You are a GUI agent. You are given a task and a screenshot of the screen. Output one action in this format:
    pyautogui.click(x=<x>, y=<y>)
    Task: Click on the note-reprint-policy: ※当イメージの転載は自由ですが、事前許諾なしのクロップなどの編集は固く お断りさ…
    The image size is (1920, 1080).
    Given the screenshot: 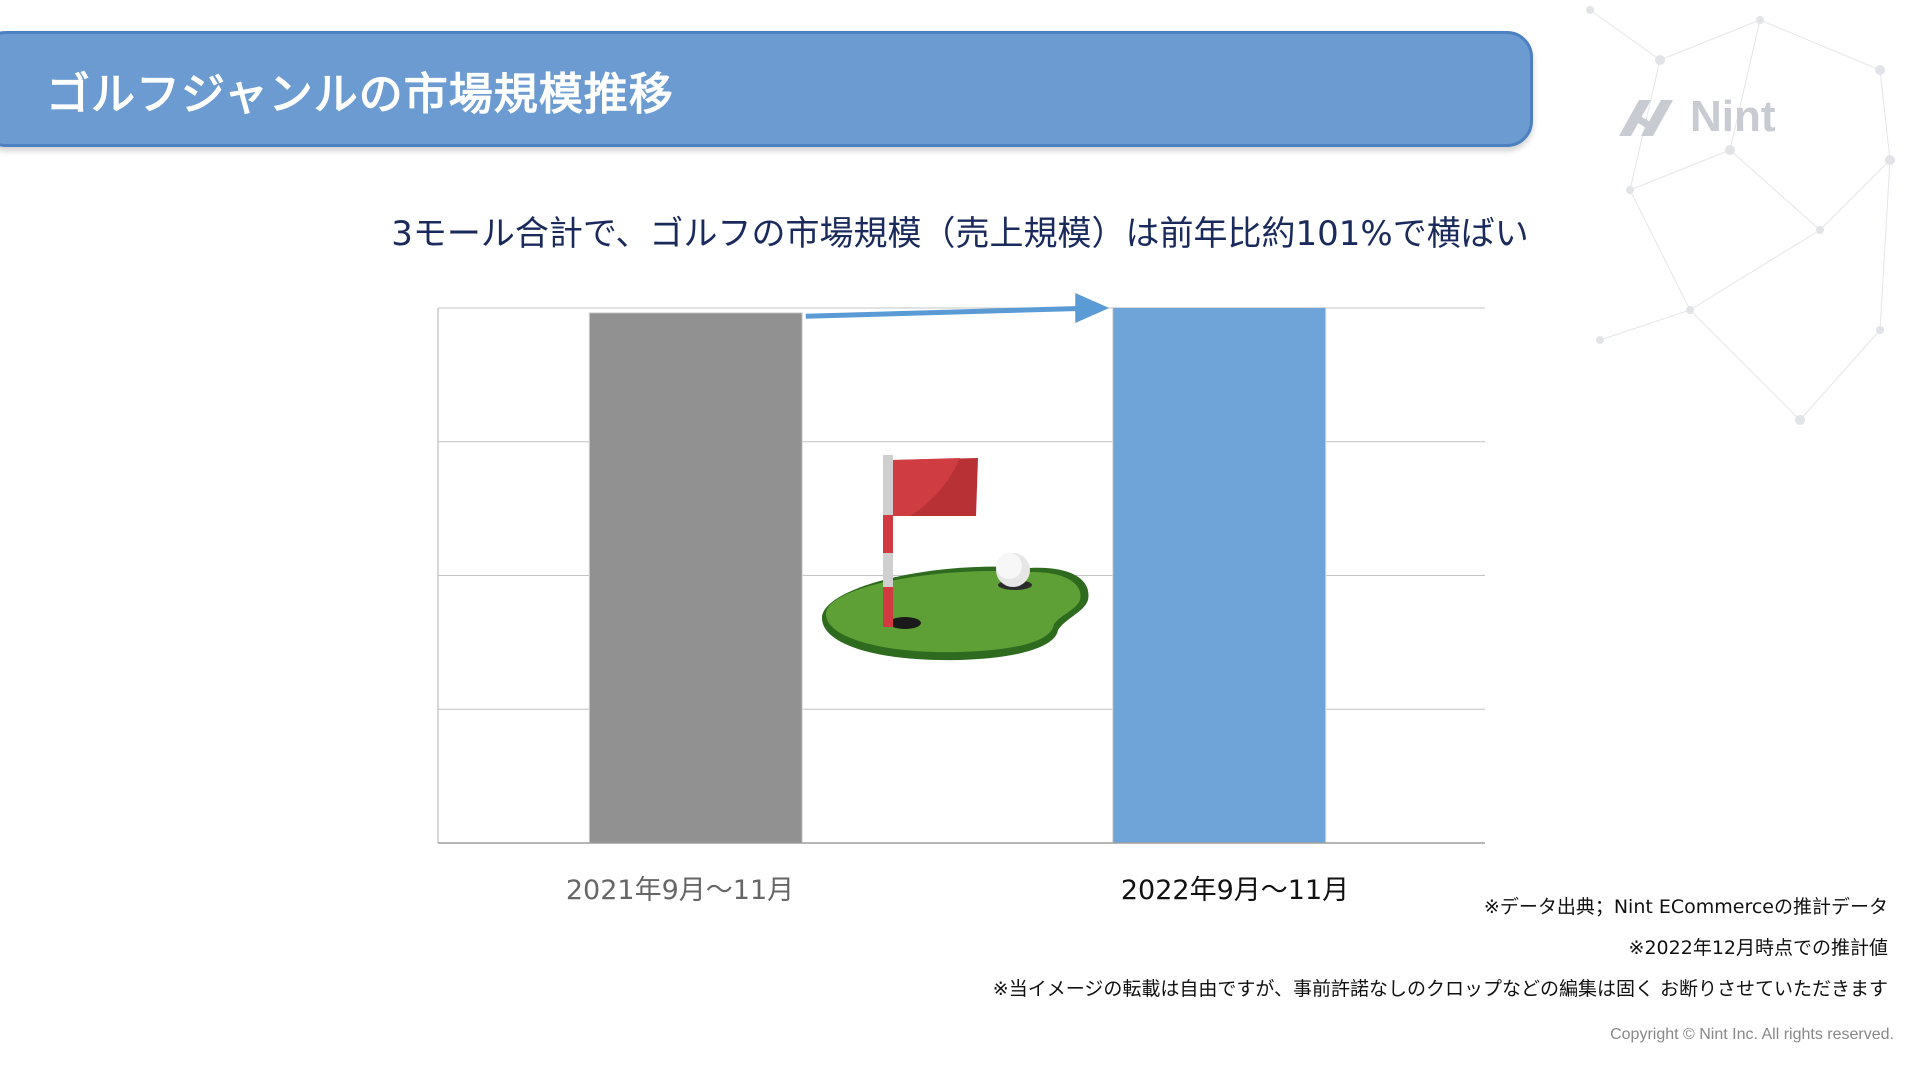 What is the action you would take?
    pyautogui.click(x=1440, y=989)
    